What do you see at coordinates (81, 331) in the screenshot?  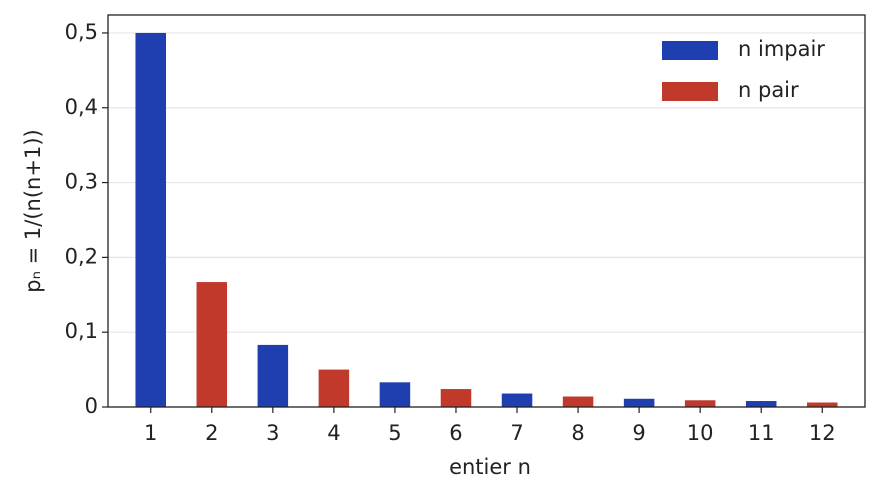 I see `y-tick-label: 0,1` at bounding box center [81, 331].